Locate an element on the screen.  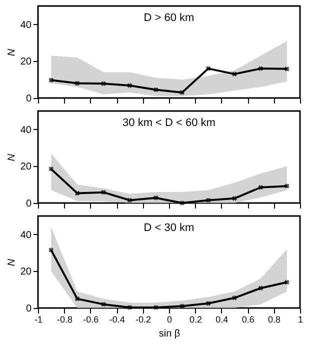
x-tick-label: -0.2 is located at coordinates (144, 319).